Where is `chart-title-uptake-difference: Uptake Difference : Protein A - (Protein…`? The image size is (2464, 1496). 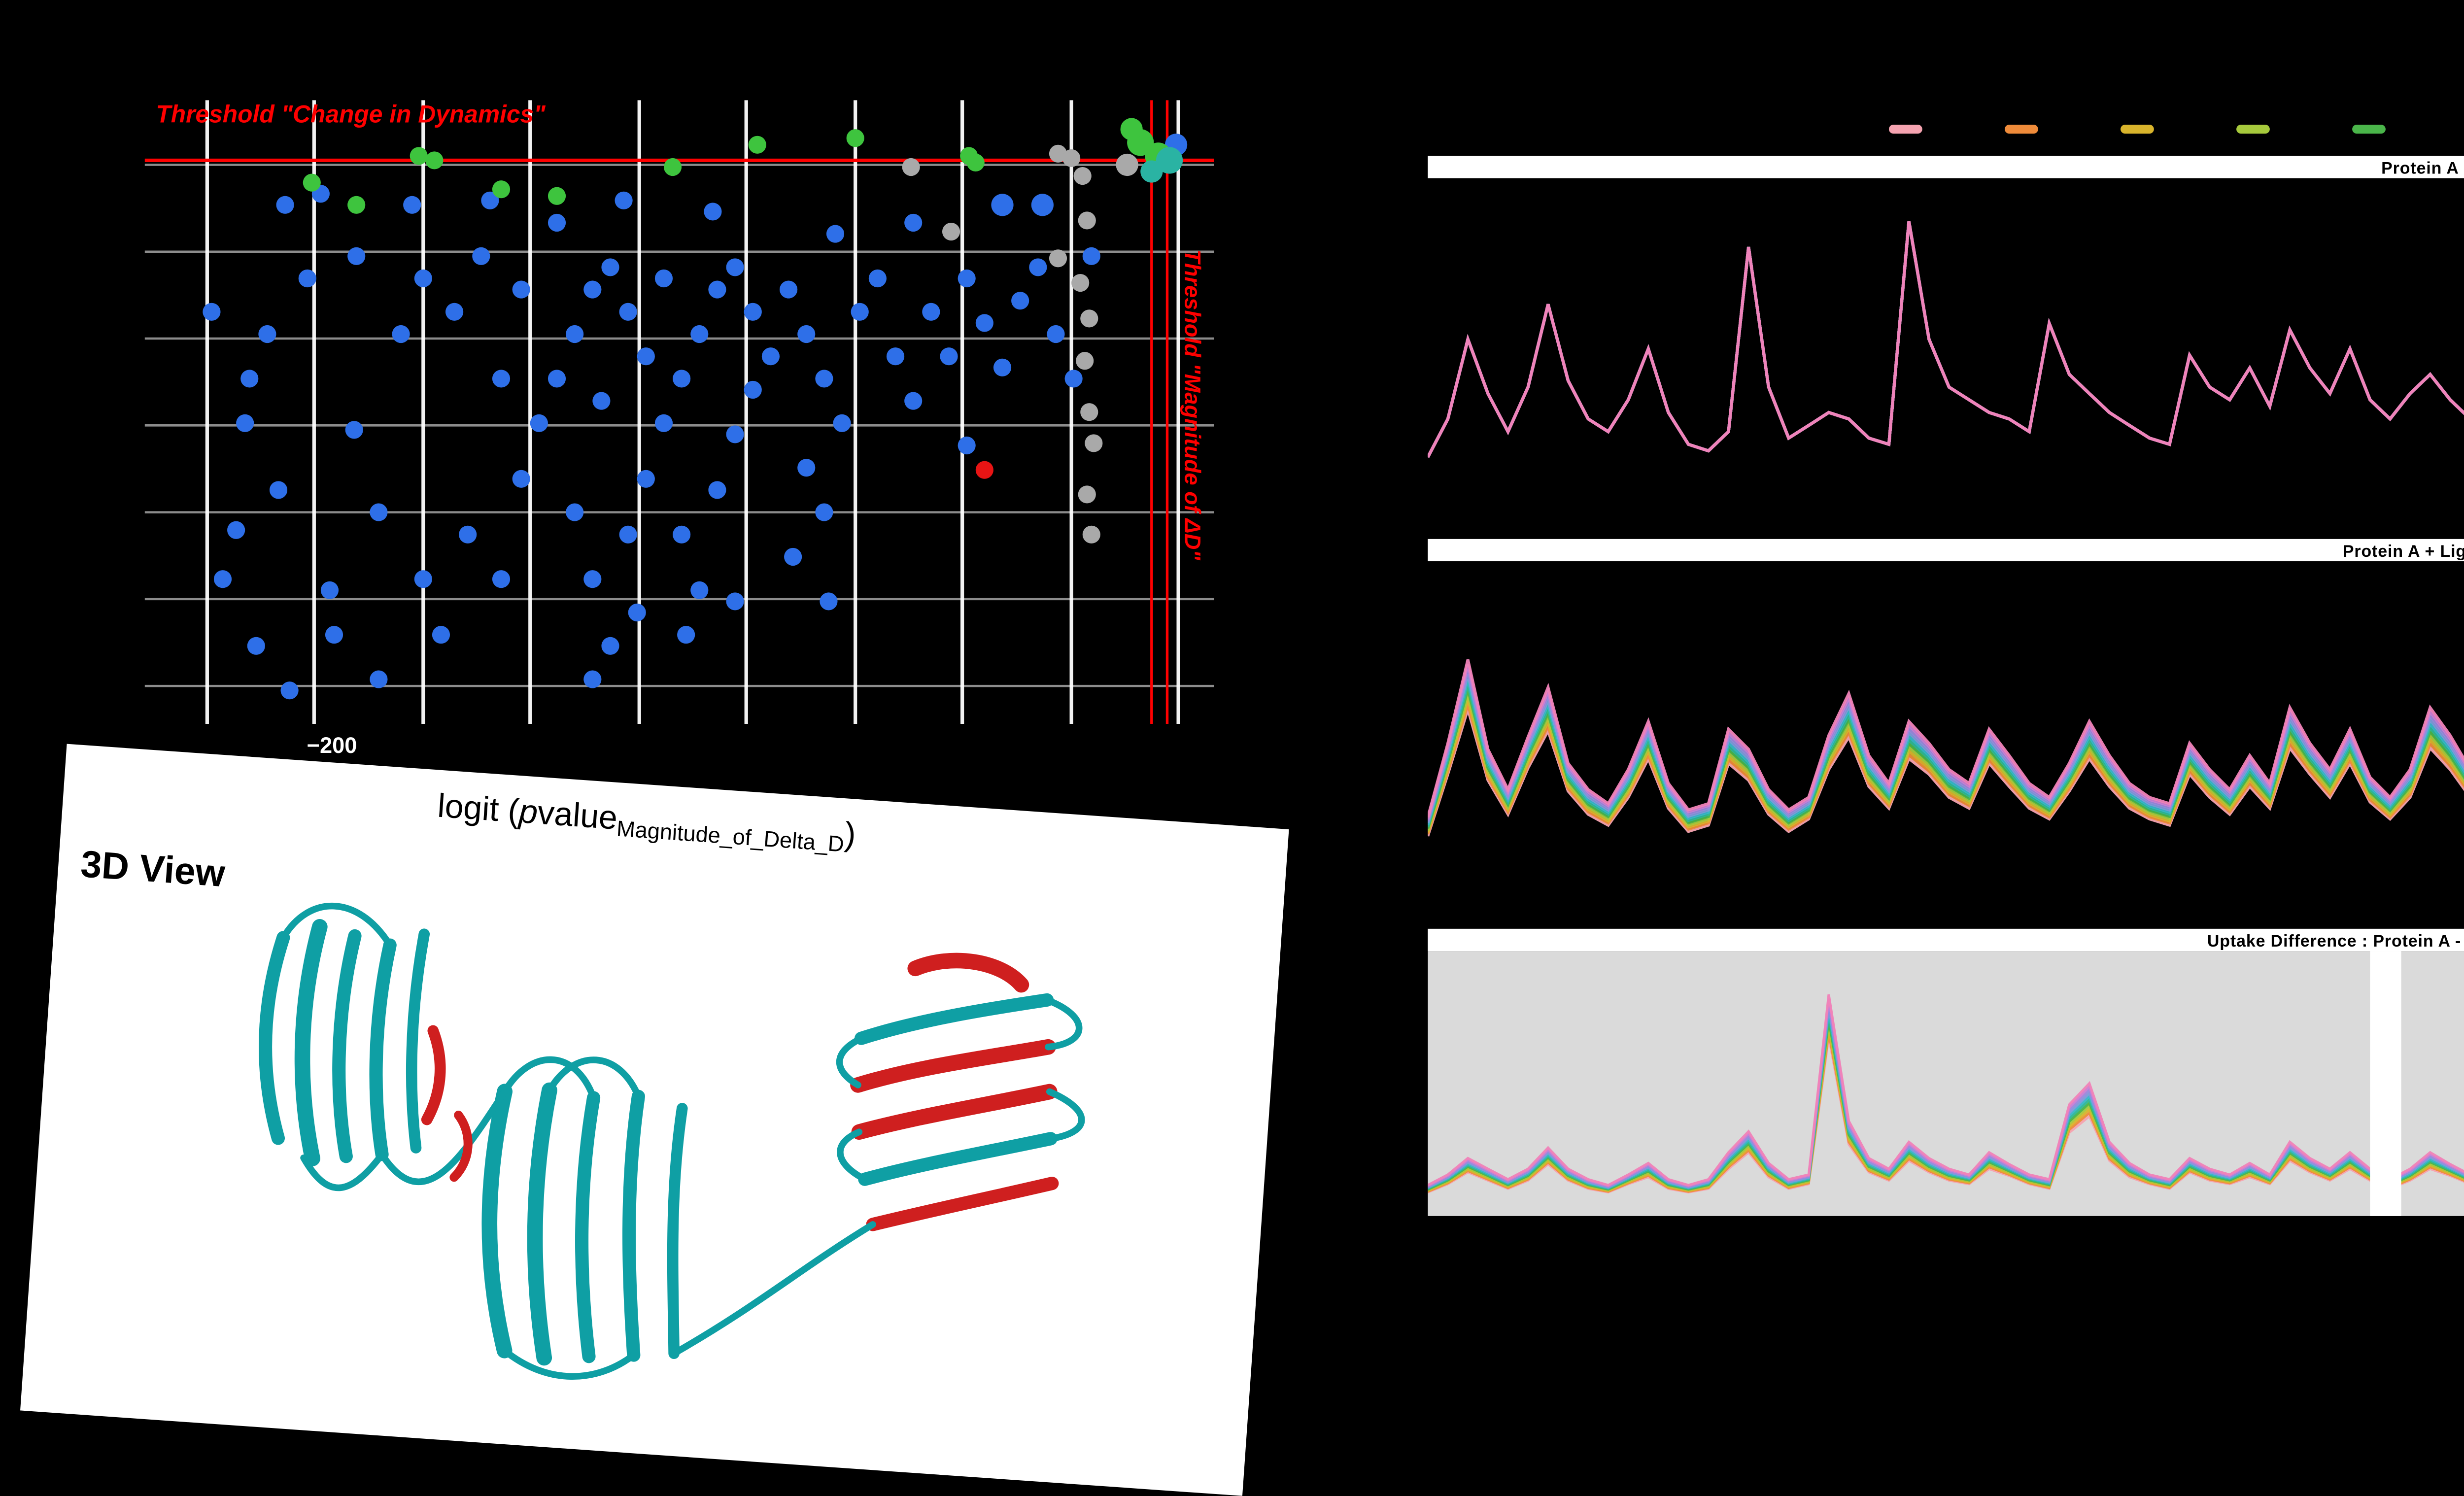
chart-title-uptake-difference: Uptake Difference : Protein A - (Protein… is located at coordinates (2335, 940).